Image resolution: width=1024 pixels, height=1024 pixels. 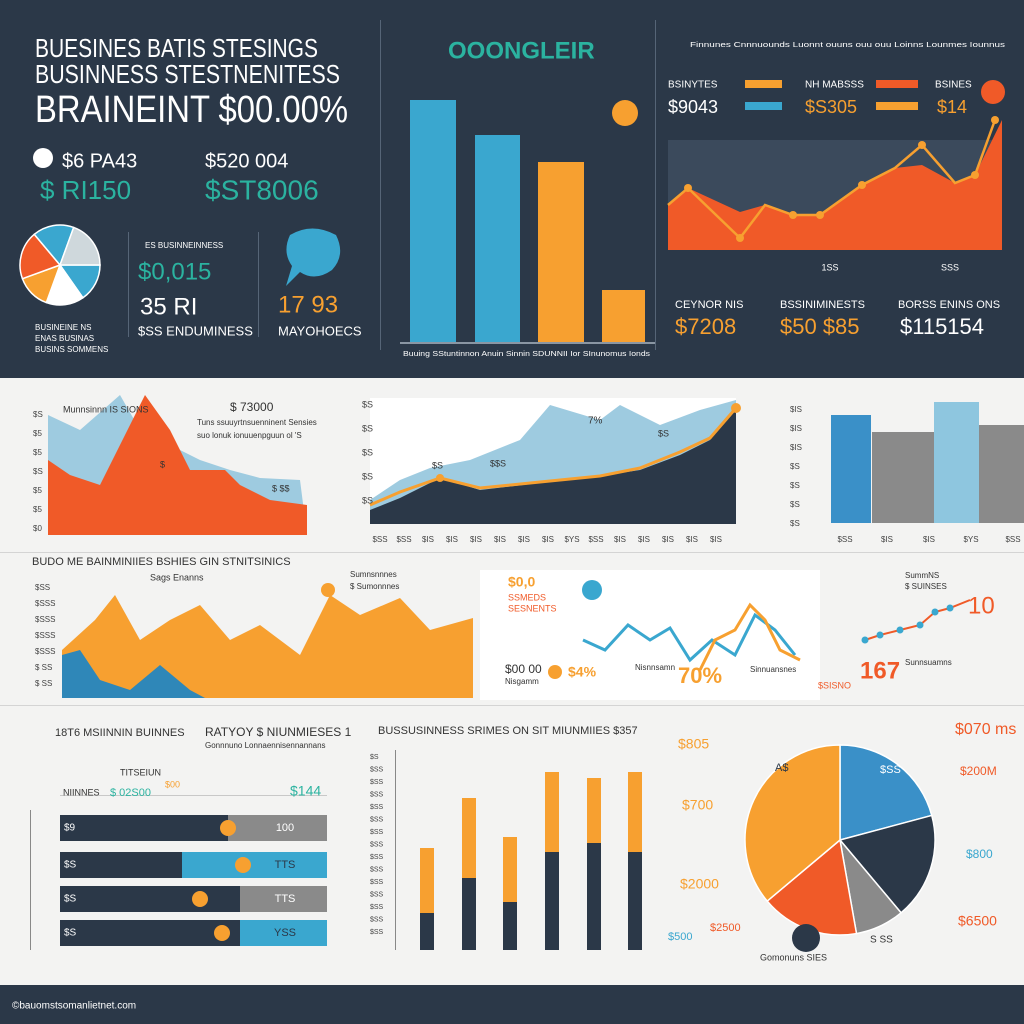 I want to click on title-text: OOONGLEIR, so click(x=521, y=50).